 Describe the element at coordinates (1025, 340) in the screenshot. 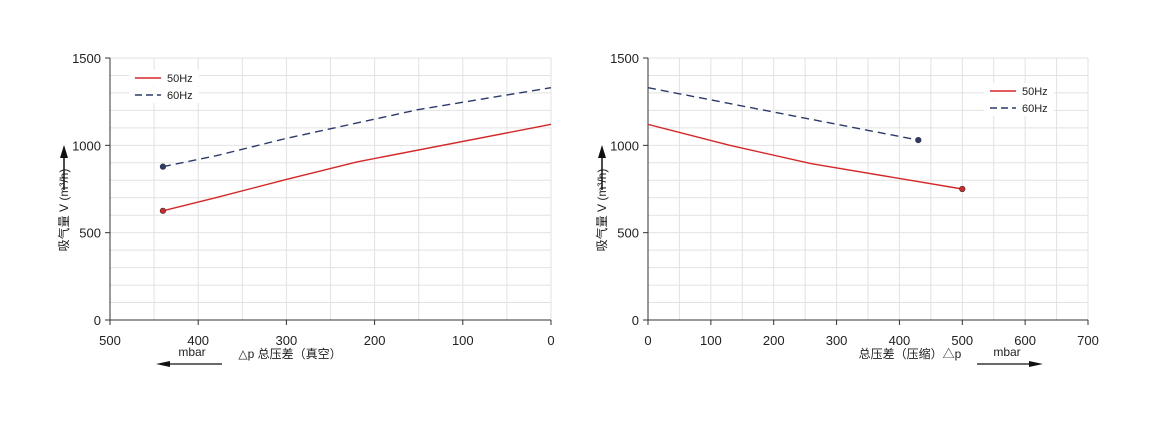

I see `x-tick-label: 600` at that location.